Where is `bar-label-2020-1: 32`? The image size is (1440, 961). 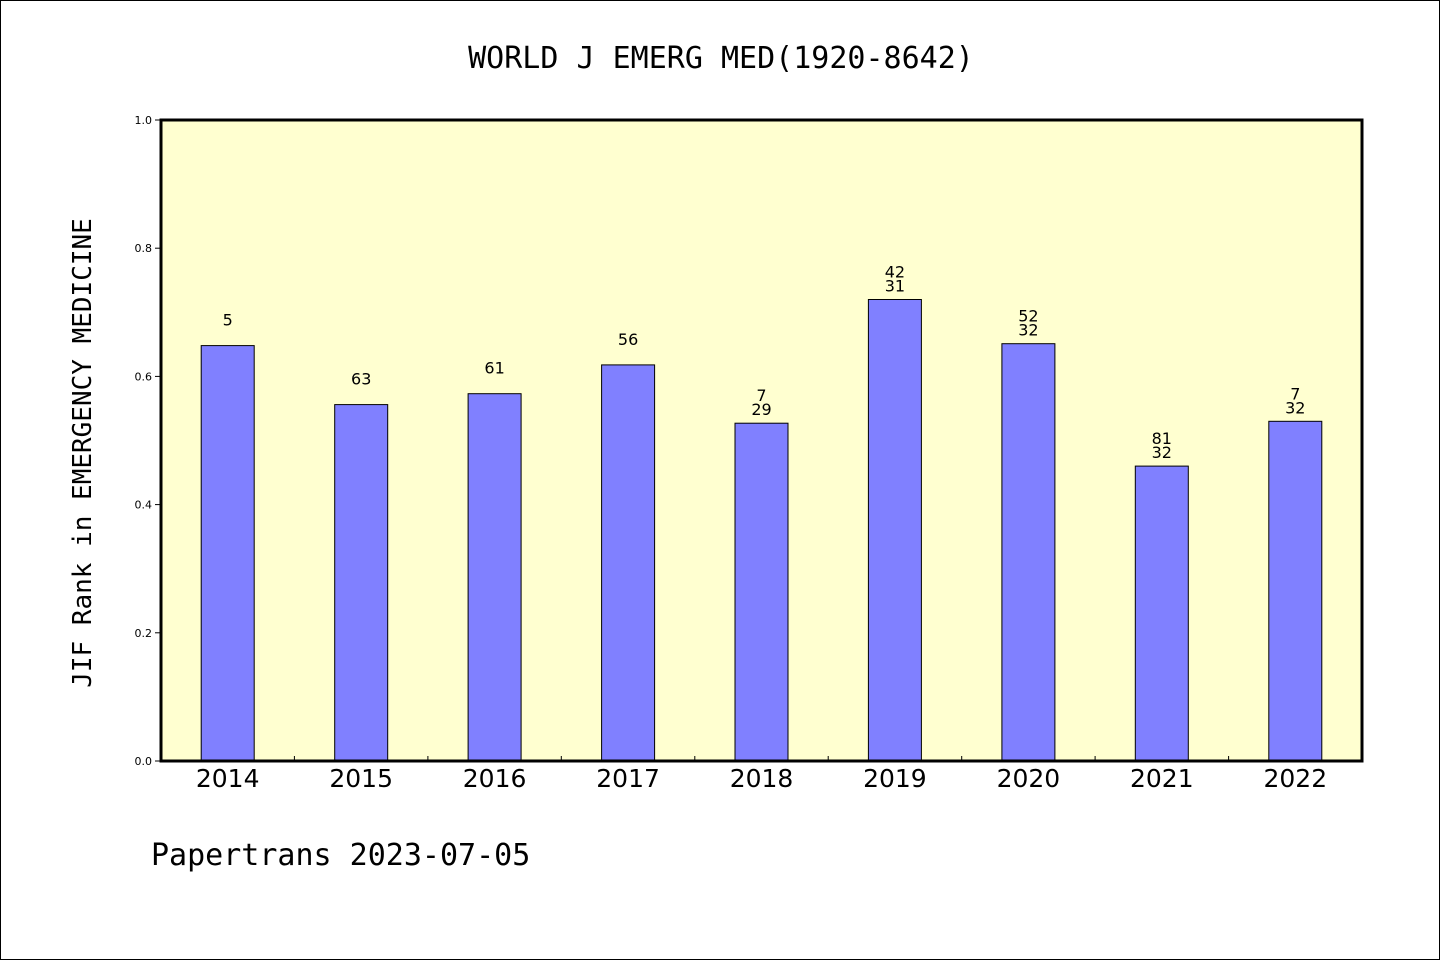 bar-label-2020-1: 32 is located at coordinates (1028, 330).